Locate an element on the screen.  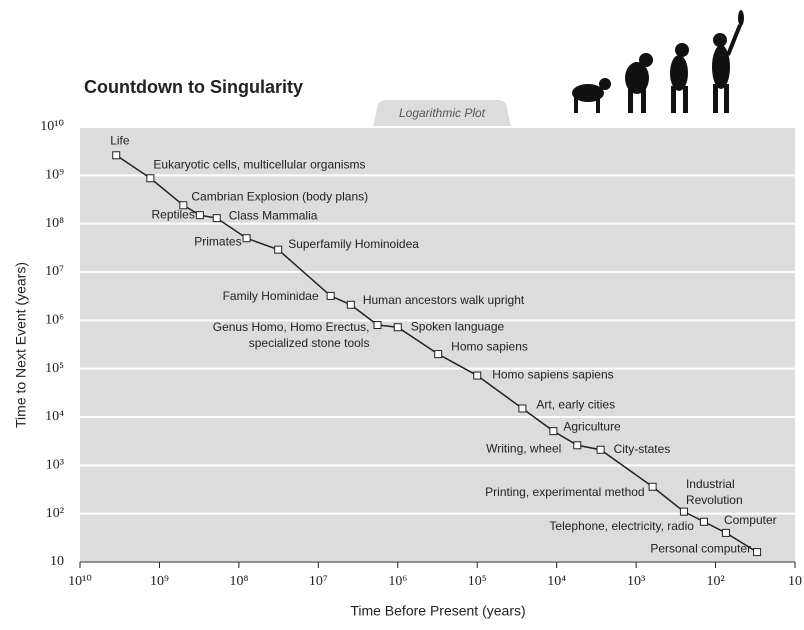
subtitle: Logarithmic Plot is located at coordinates (442, 113).